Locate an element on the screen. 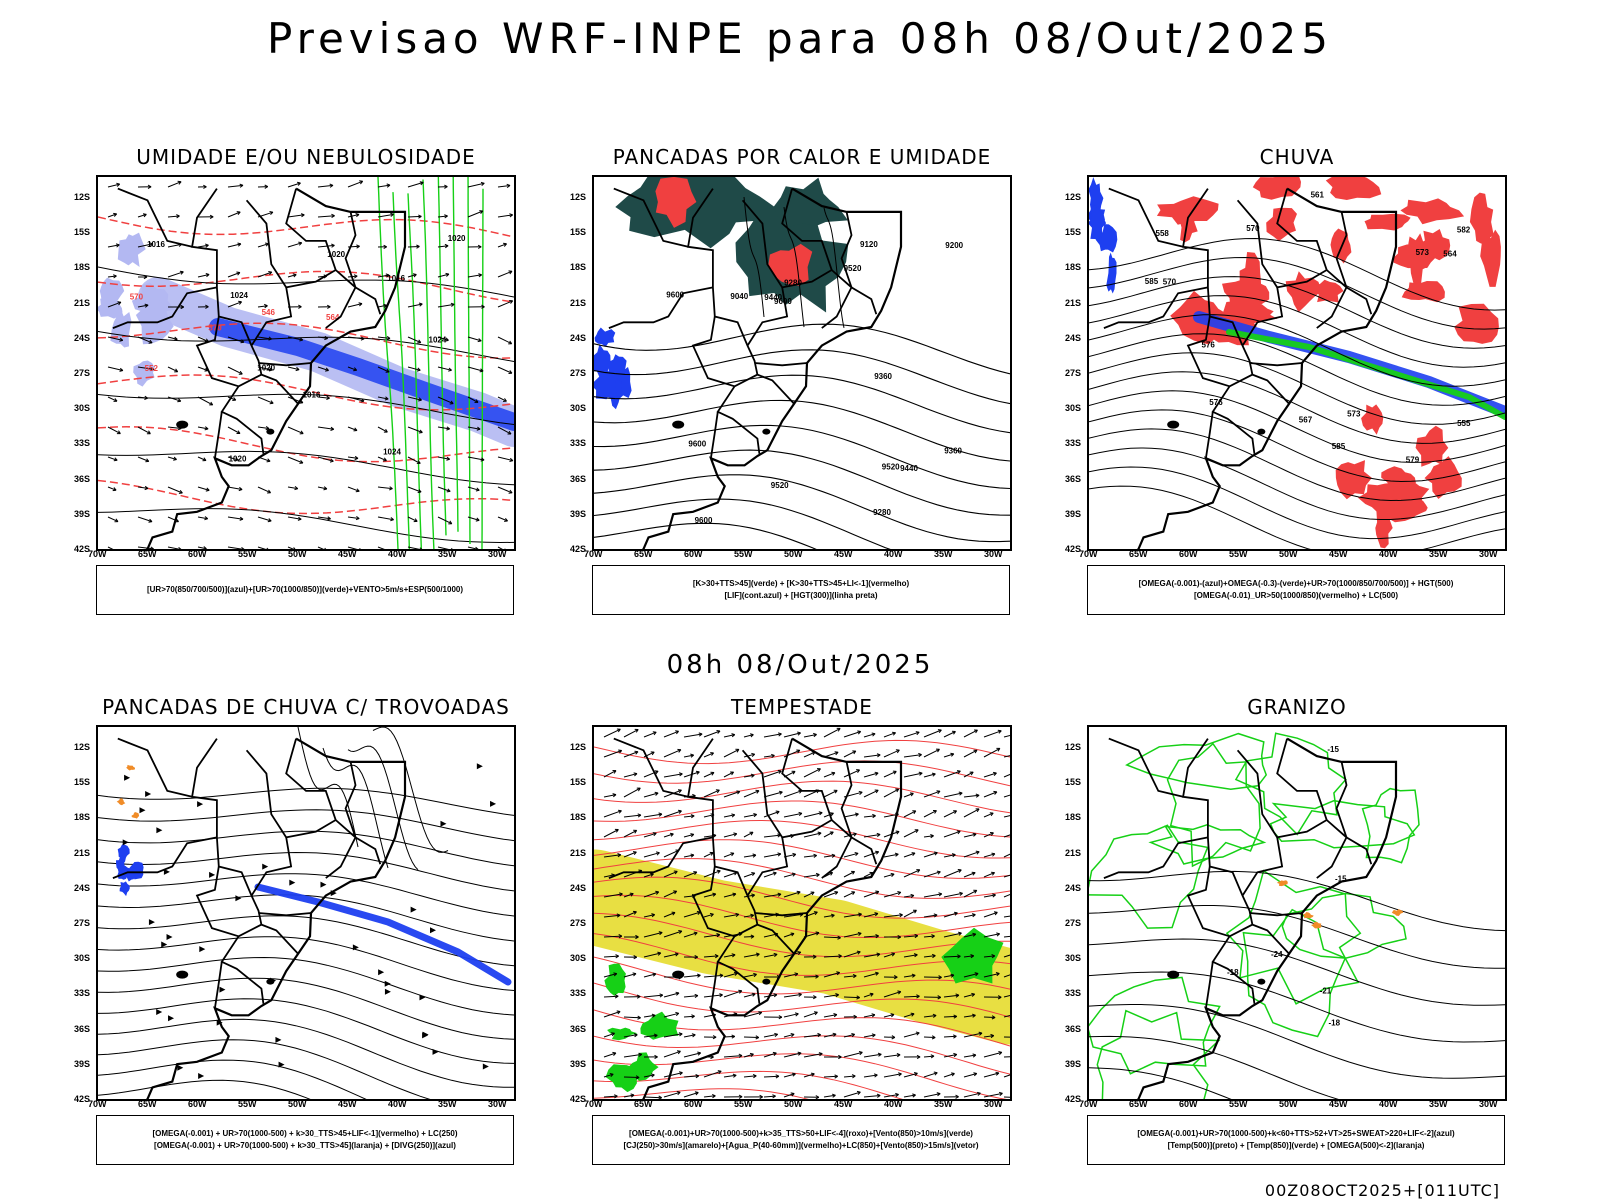 The image size is (1600, 1200). map-canvas: -15-15-18-18-21-24 is located at coordinates (1297, 915).